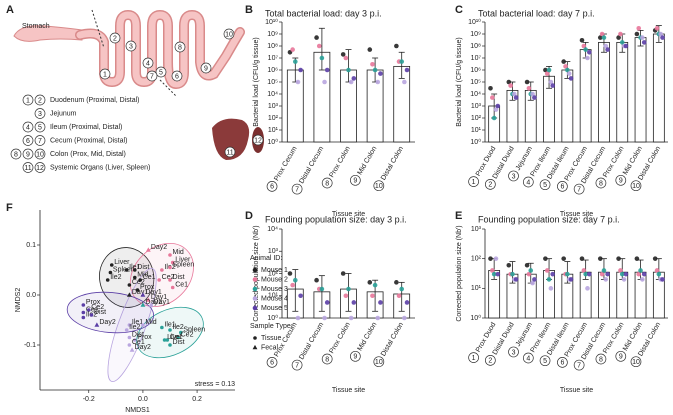 This screenshot has width=673, height=415. I want to click on point-label: Dist, so click(100, 312).